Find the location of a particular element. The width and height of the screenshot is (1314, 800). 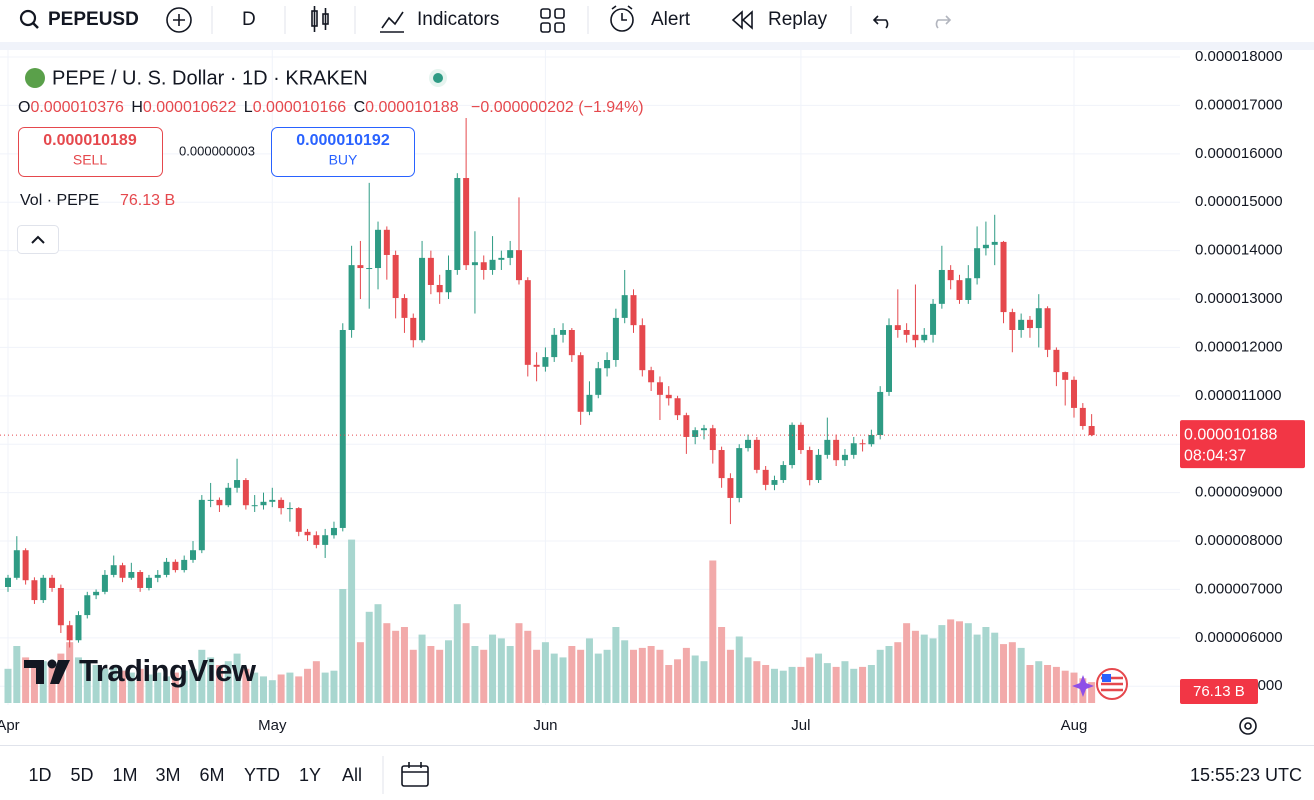

date-range-icon is located at coordinates (415, 774).